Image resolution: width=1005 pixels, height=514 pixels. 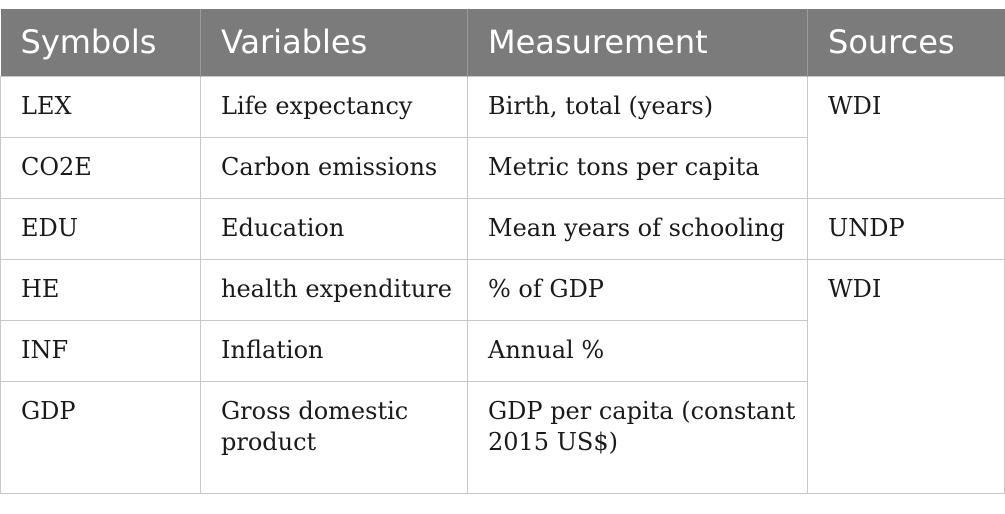 What do you see at coordinates (637, 437) in the screenshot?
I see `measurement-cell: GDP per capita (constant 2015 US$)` at bounding box center [637, 437].